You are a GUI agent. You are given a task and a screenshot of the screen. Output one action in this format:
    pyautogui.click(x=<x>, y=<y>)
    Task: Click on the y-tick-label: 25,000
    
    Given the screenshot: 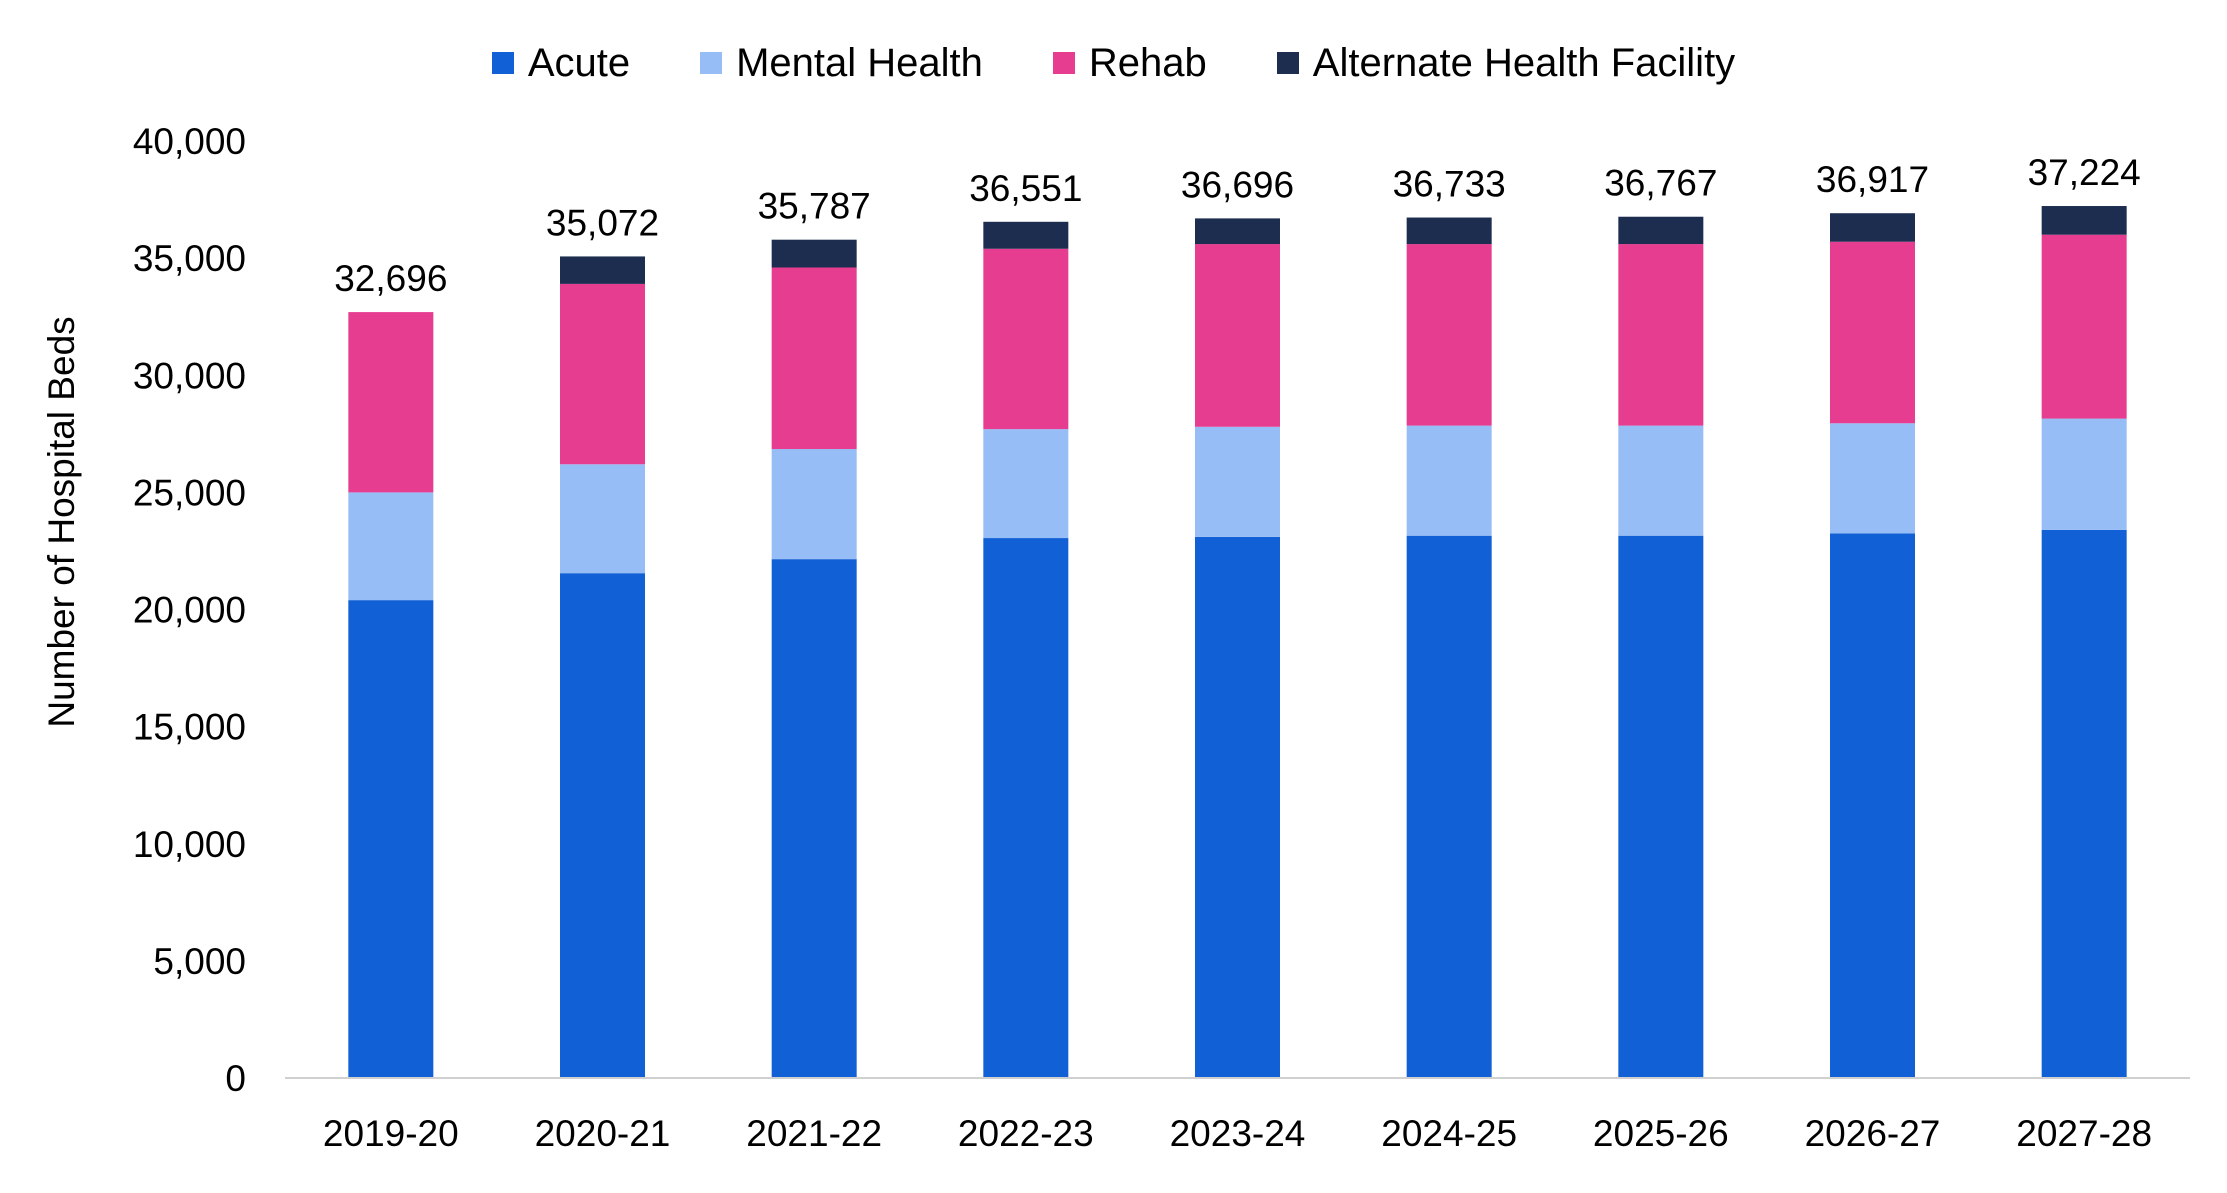 What is the action you would take?
    pyautogui.click(x=189, y=492)
    